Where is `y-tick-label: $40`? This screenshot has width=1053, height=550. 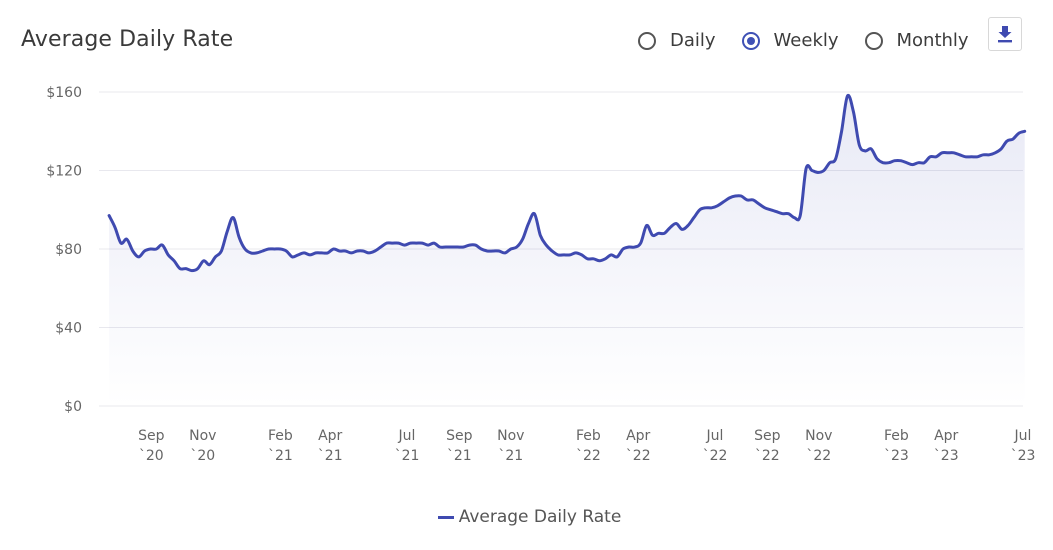
y-tick-label: $40 is located at coordinates (68, 329).